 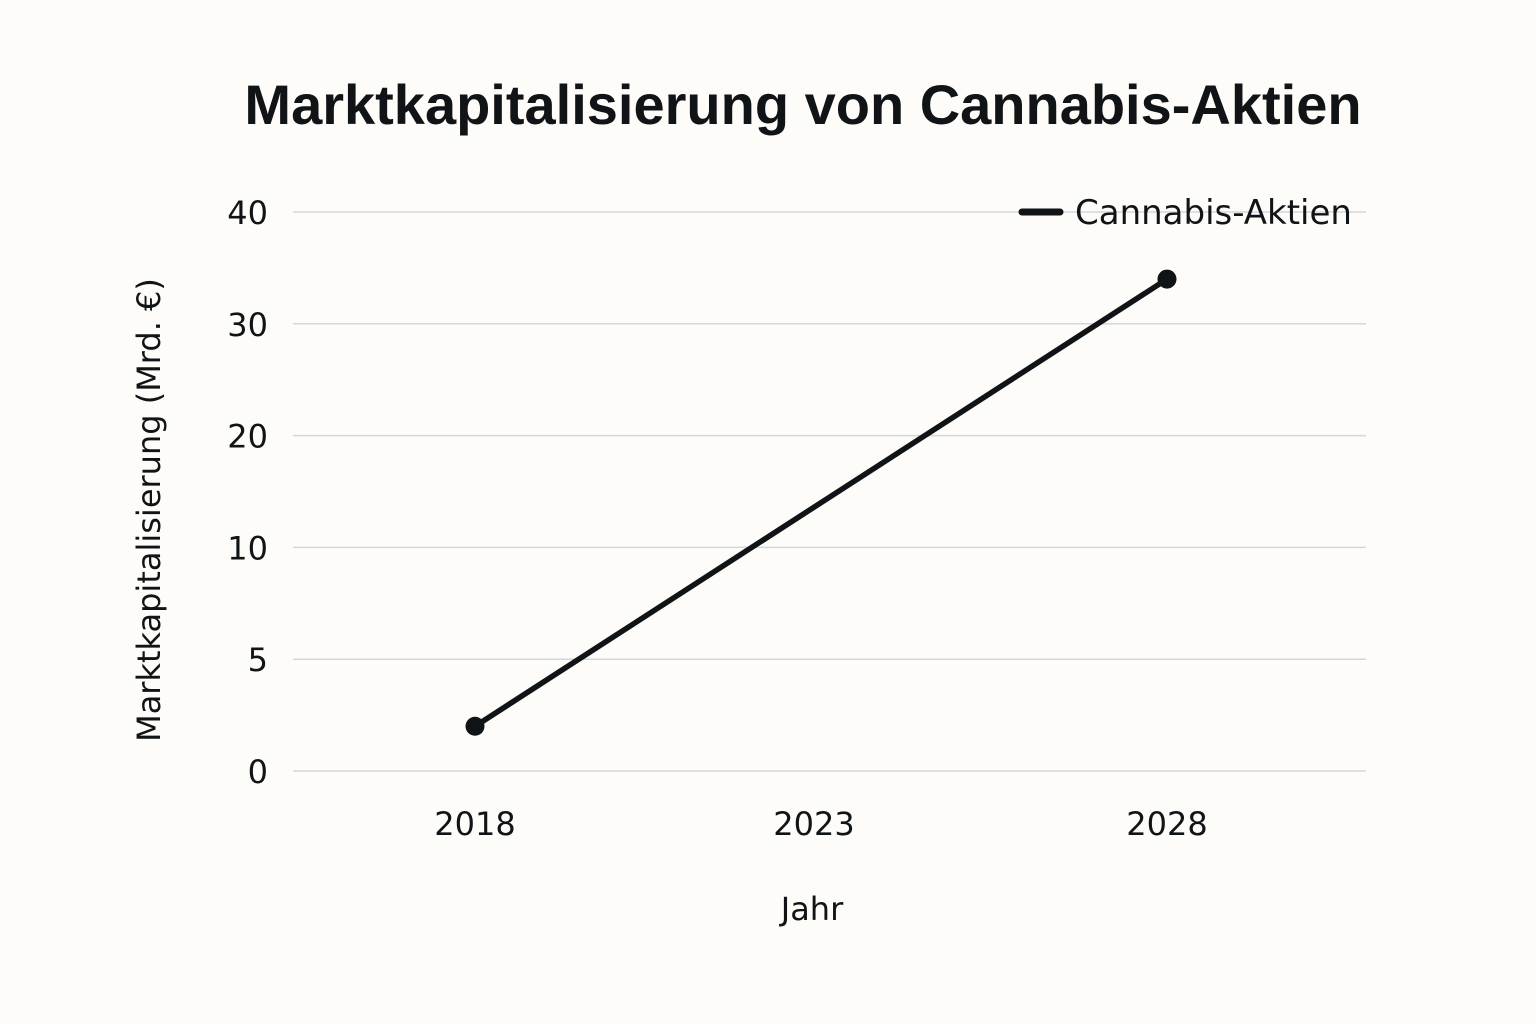 What do you see at coordinates (247, 492) in the screenshot?
I see `y-tick-labels: 0 5 10 20 30 40` at bounding box center [247, 492].